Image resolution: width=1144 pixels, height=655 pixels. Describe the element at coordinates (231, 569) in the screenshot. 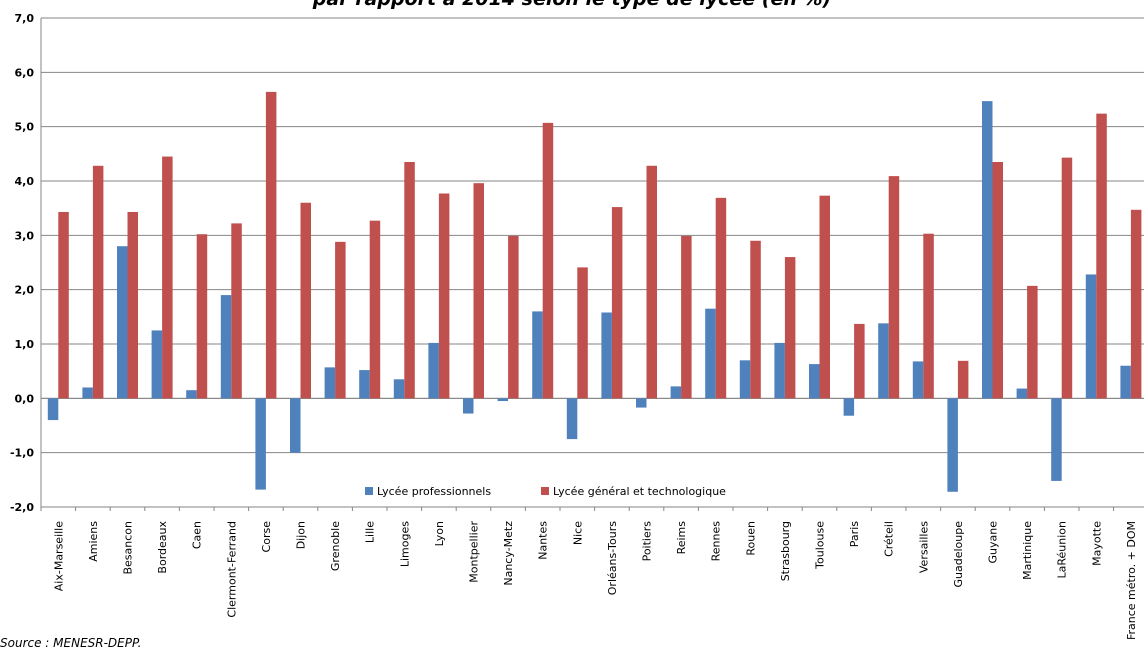

I see `x-tick-label: Clermont-Ferrand` at that location.